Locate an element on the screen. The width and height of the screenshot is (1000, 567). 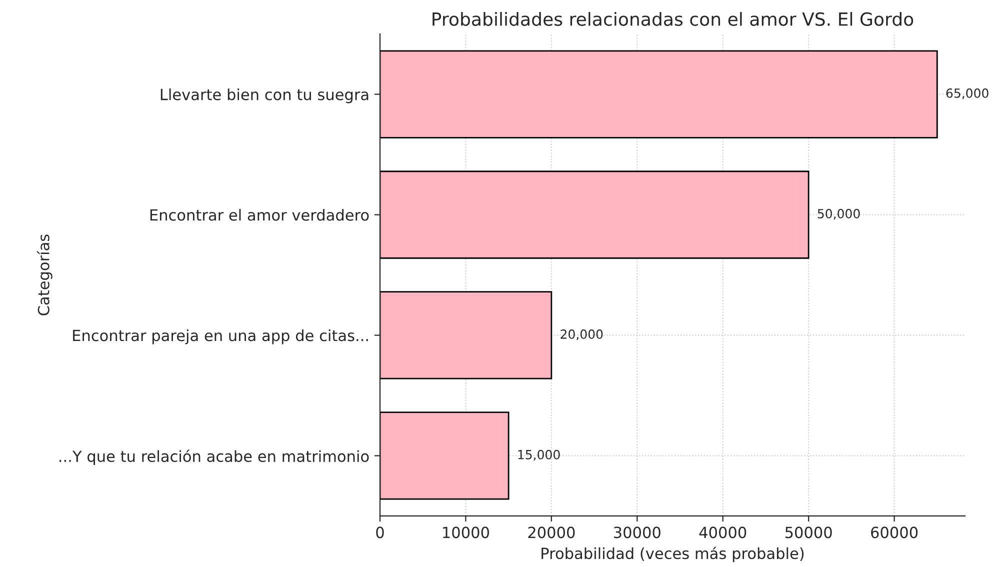
x-axis-title: Probabilidad (veces más probable) is located at coordinates (673, 554).